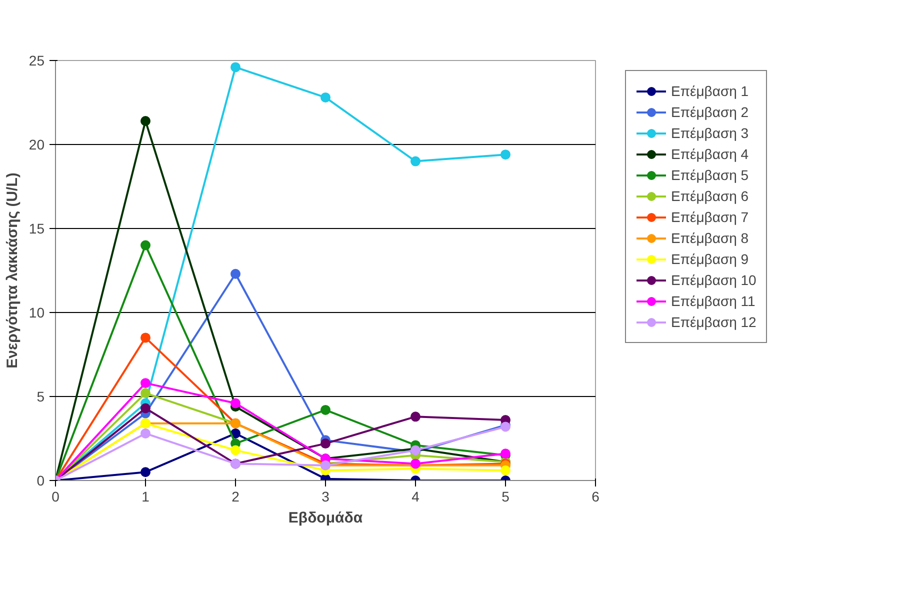  What do you see at coordinates (710, 196) in the screenshot?
I see `legend-label: Επέμβαση 6` at bounding box center [710, 196].